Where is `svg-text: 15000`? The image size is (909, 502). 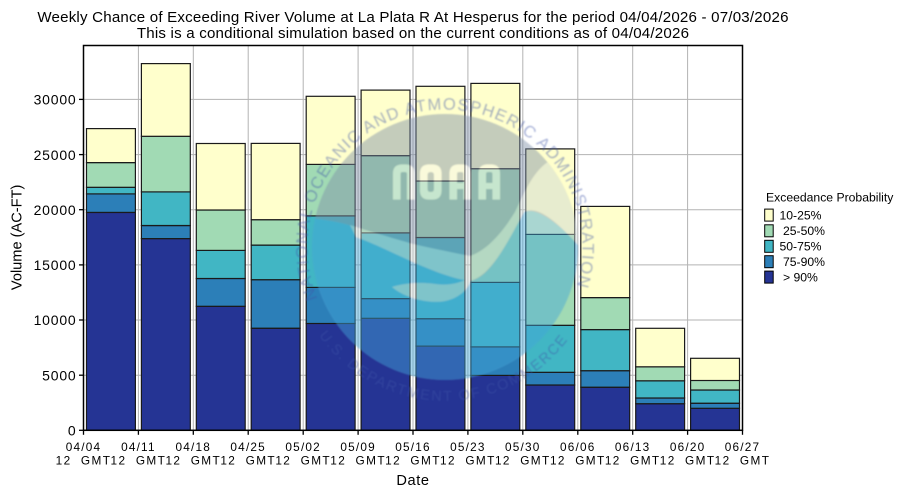
svg-text: 15000 is located at coordinates (55, 265).